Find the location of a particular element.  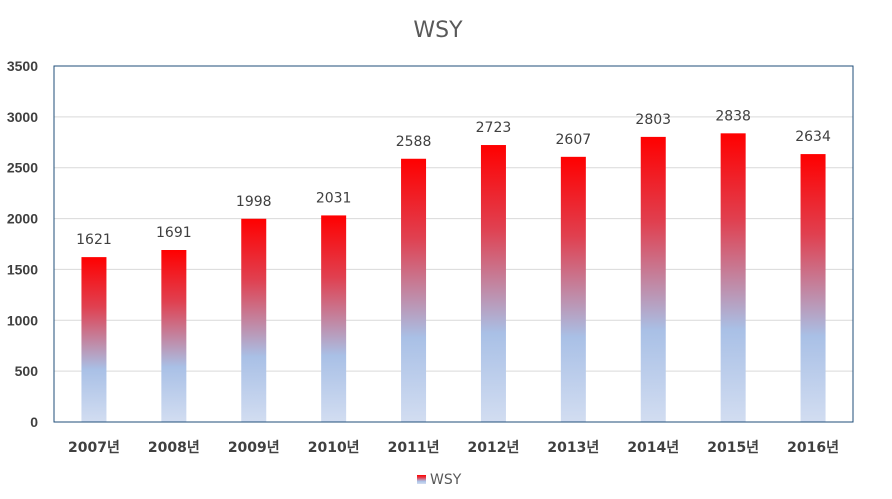

x-tick-label: 2012년 is located at coordinates (494, 448).